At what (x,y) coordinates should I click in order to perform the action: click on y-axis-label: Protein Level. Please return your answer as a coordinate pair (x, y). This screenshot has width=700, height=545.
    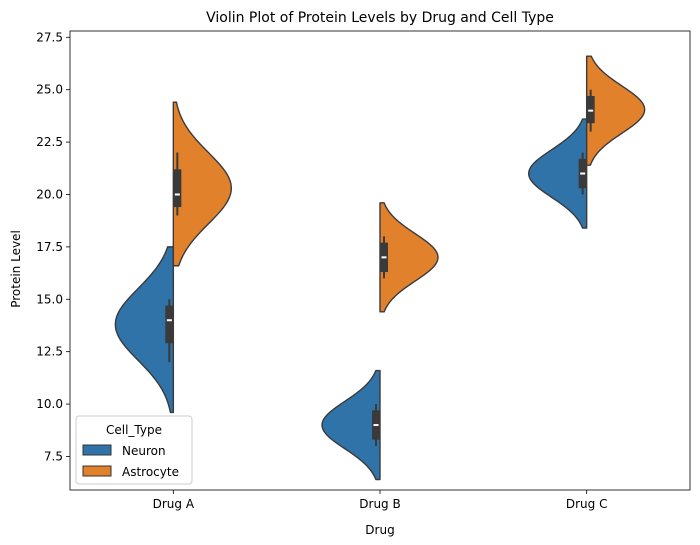
    Looking at the image, I should click on (16, 269).